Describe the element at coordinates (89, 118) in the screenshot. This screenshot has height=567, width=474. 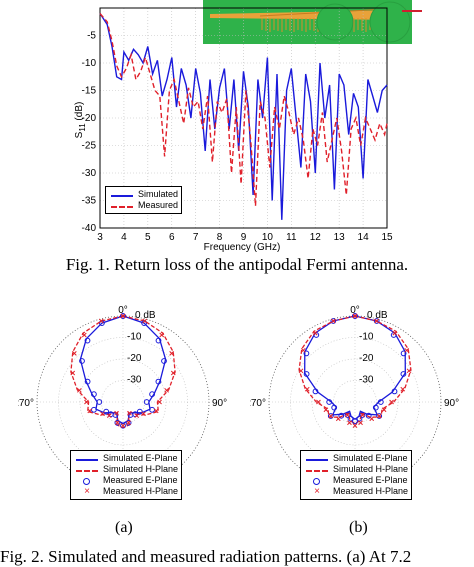
I see `y-tick-label: -20` at that location.